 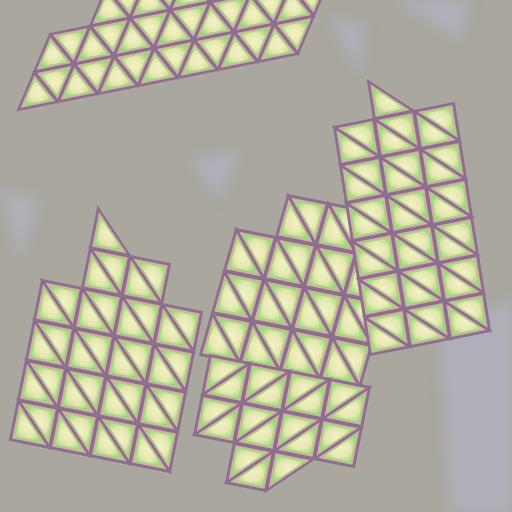 I want to click on center-lower, so click(x=282, y=423).